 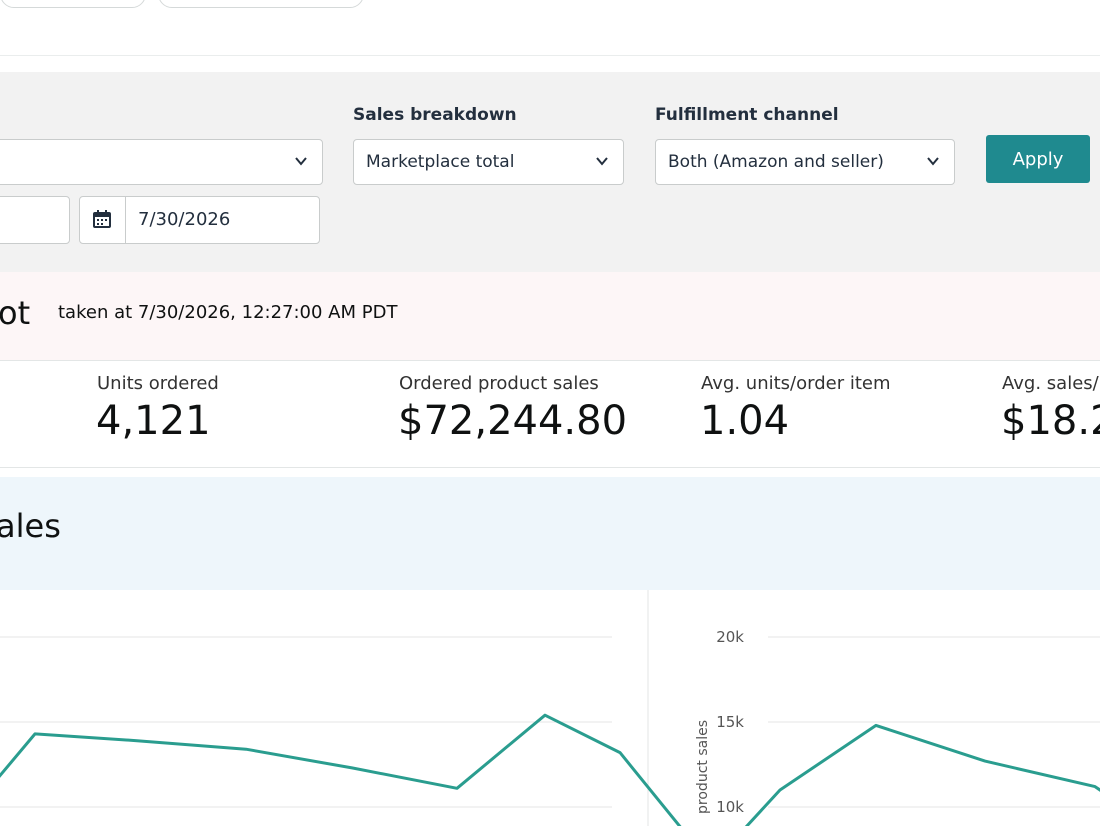 I want to click on snapshot-header, so click(x=550, y=316).